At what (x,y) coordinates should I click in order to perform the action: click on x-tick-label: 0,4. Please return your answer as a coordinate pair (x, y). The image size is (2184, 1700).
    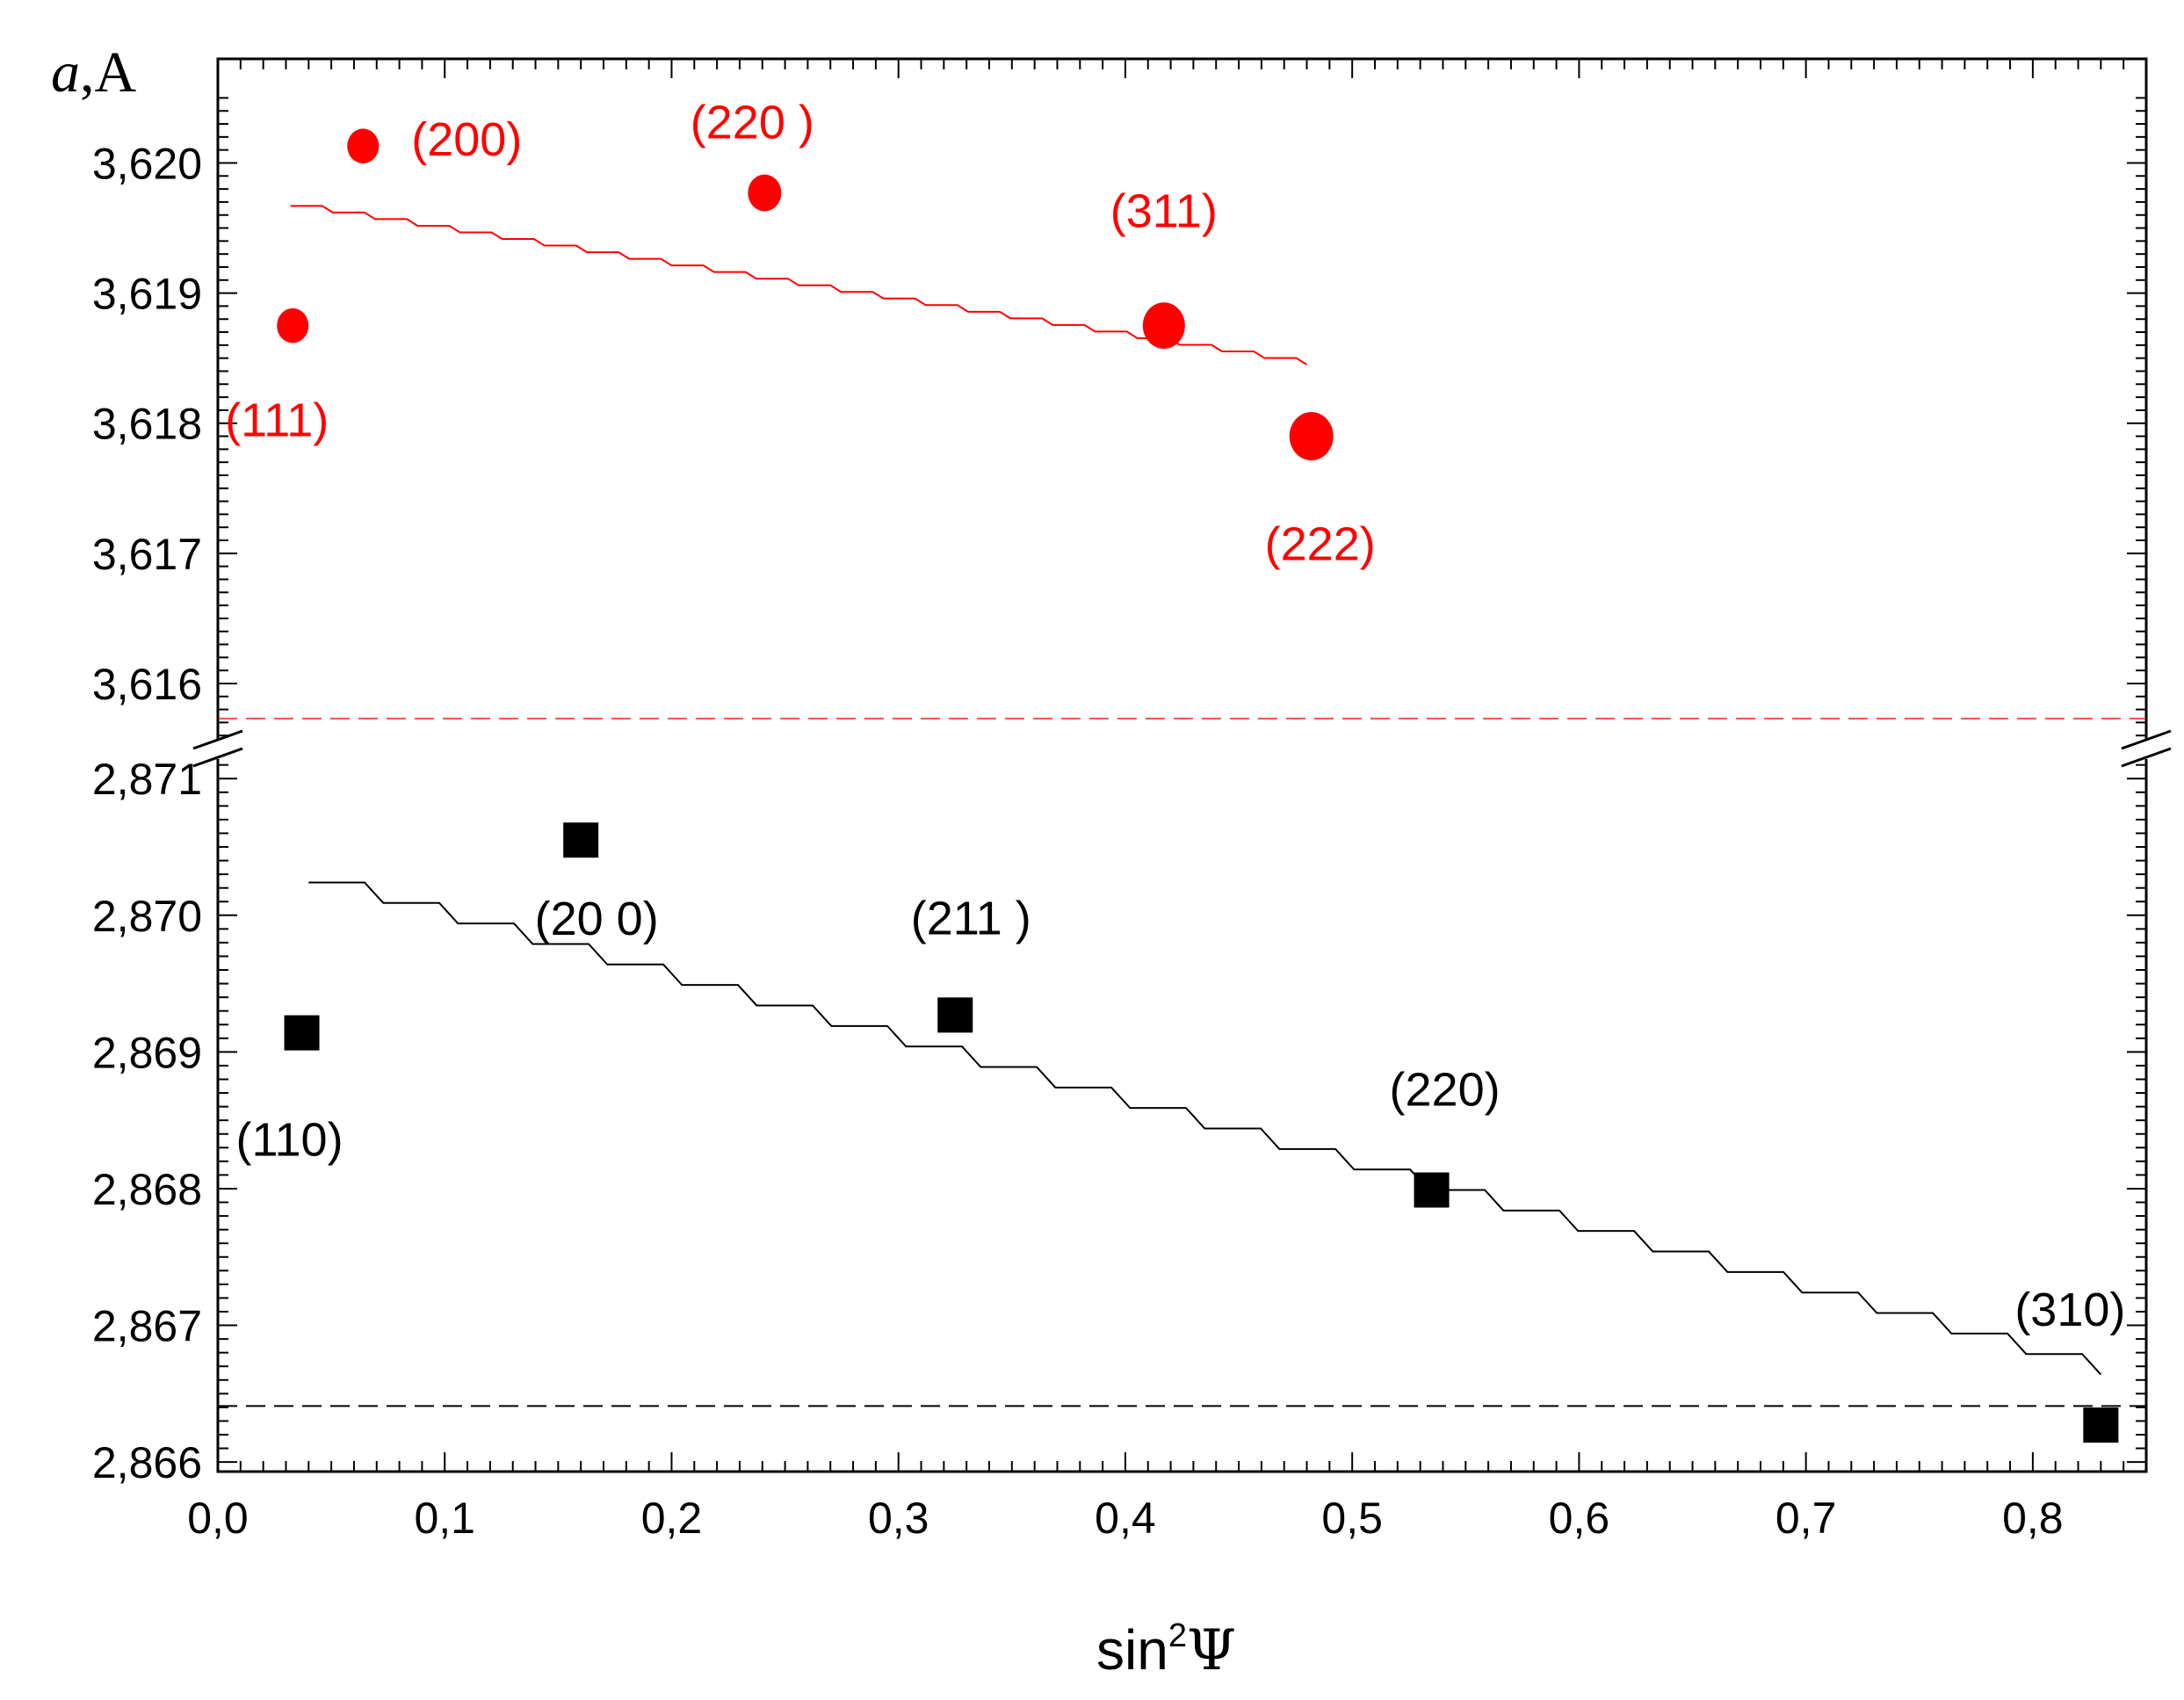
    Looking at the image, I should click on (1125, 1518).